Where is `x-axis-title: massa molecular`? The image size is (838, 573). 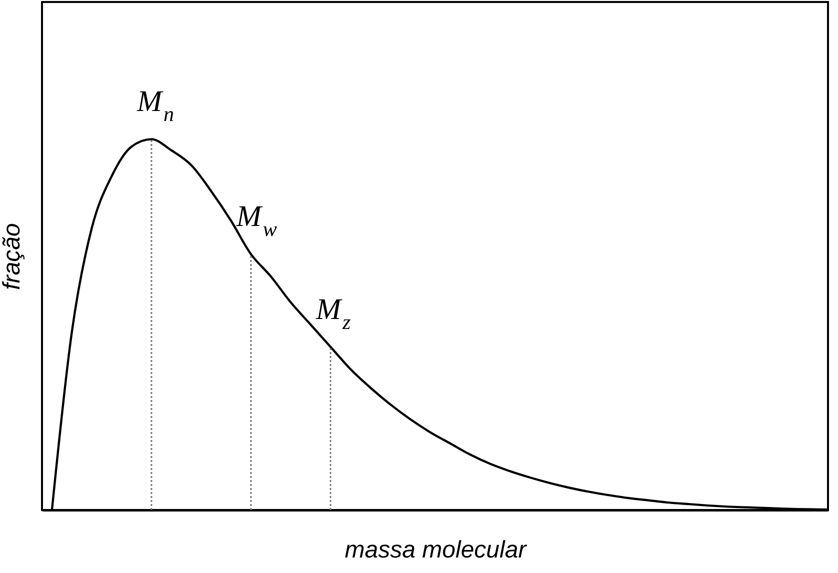
x-axis-title: massa molecular is located at coordinates (436, 550).